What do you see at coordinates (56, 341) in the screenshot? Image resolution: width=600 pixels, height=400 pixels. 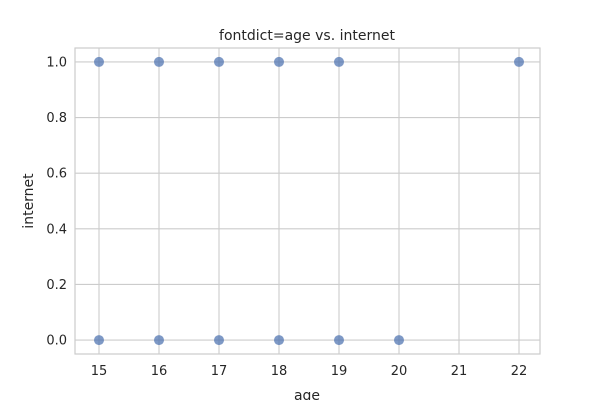 I see `y-tick-label: 0.0` at bounding box center [56, 341].